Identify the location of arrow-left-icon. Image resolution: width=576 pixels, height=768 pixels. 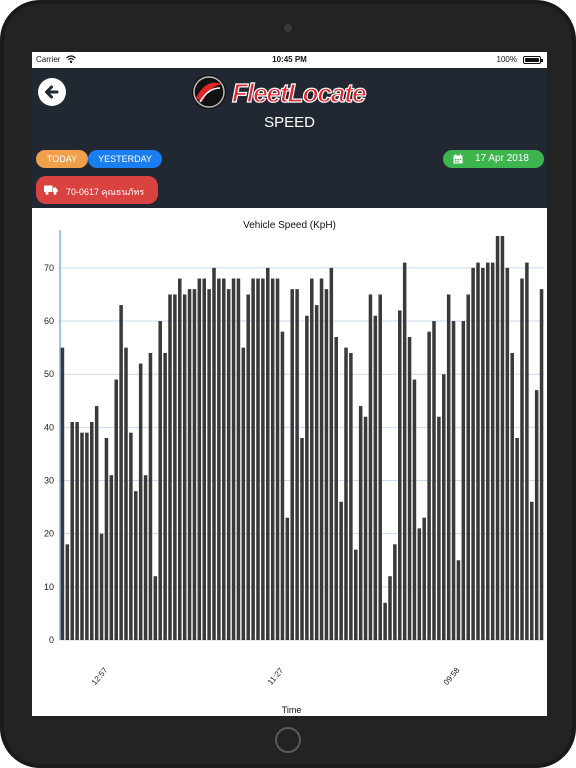
(52, 92).